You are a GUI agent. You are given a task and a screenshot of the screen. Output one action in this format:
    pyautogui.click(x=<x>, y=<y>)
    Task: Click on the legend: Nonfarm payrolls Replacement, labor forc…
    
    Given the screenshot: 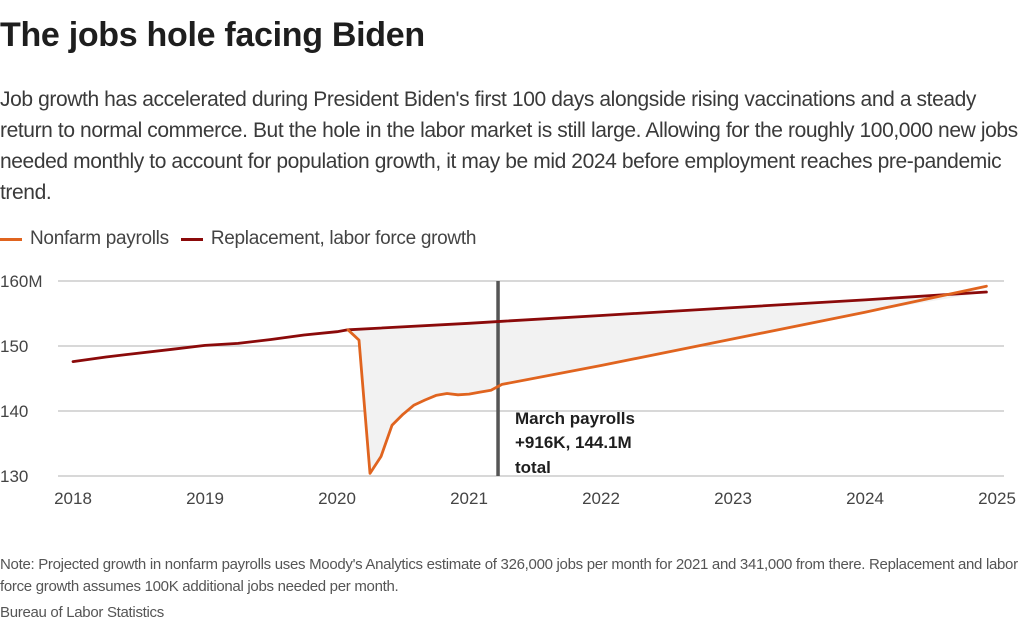 What is the action you would take?
    pyautogui.click(x=244, y=239)
    